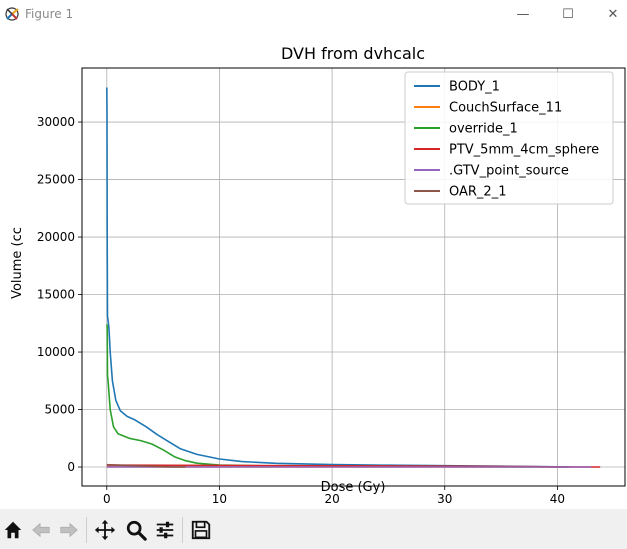 This screenshot has width=627, height=549. I want to click on window-title: Figure 1, so click(49, 14).